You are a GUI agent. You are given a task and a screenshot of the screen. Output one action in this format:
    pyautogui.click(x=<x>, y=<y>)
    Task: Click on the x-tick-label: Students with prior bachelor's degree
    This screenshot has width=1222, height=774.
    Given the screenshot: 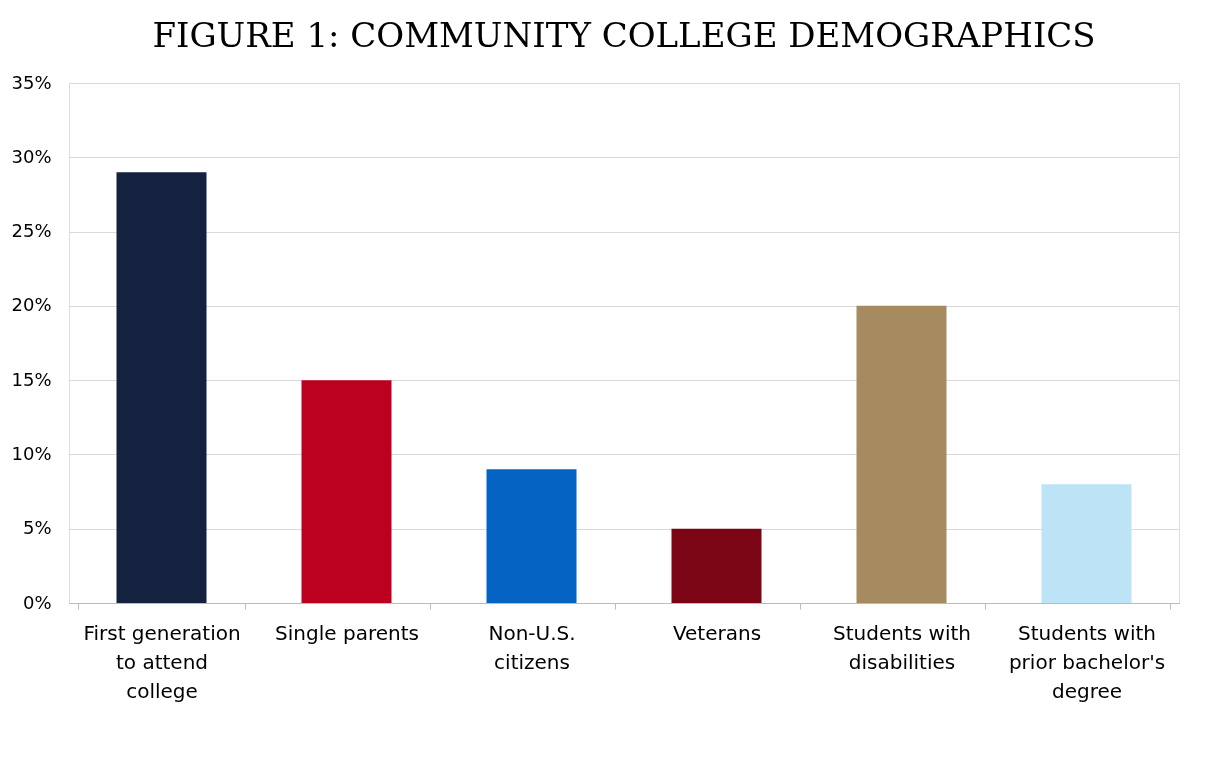 What is the action you would take?
    pyautogui.click(x=1087, y=661)
    